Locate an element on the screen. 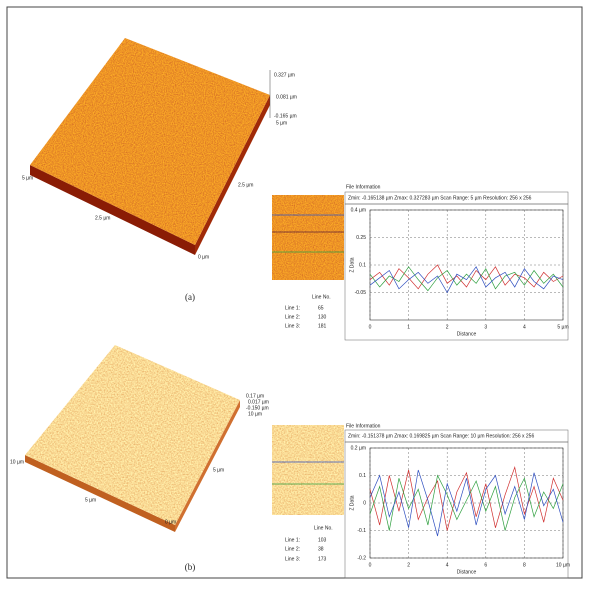  x-tick-label: 10 µm is located at coordinates (563, 565).